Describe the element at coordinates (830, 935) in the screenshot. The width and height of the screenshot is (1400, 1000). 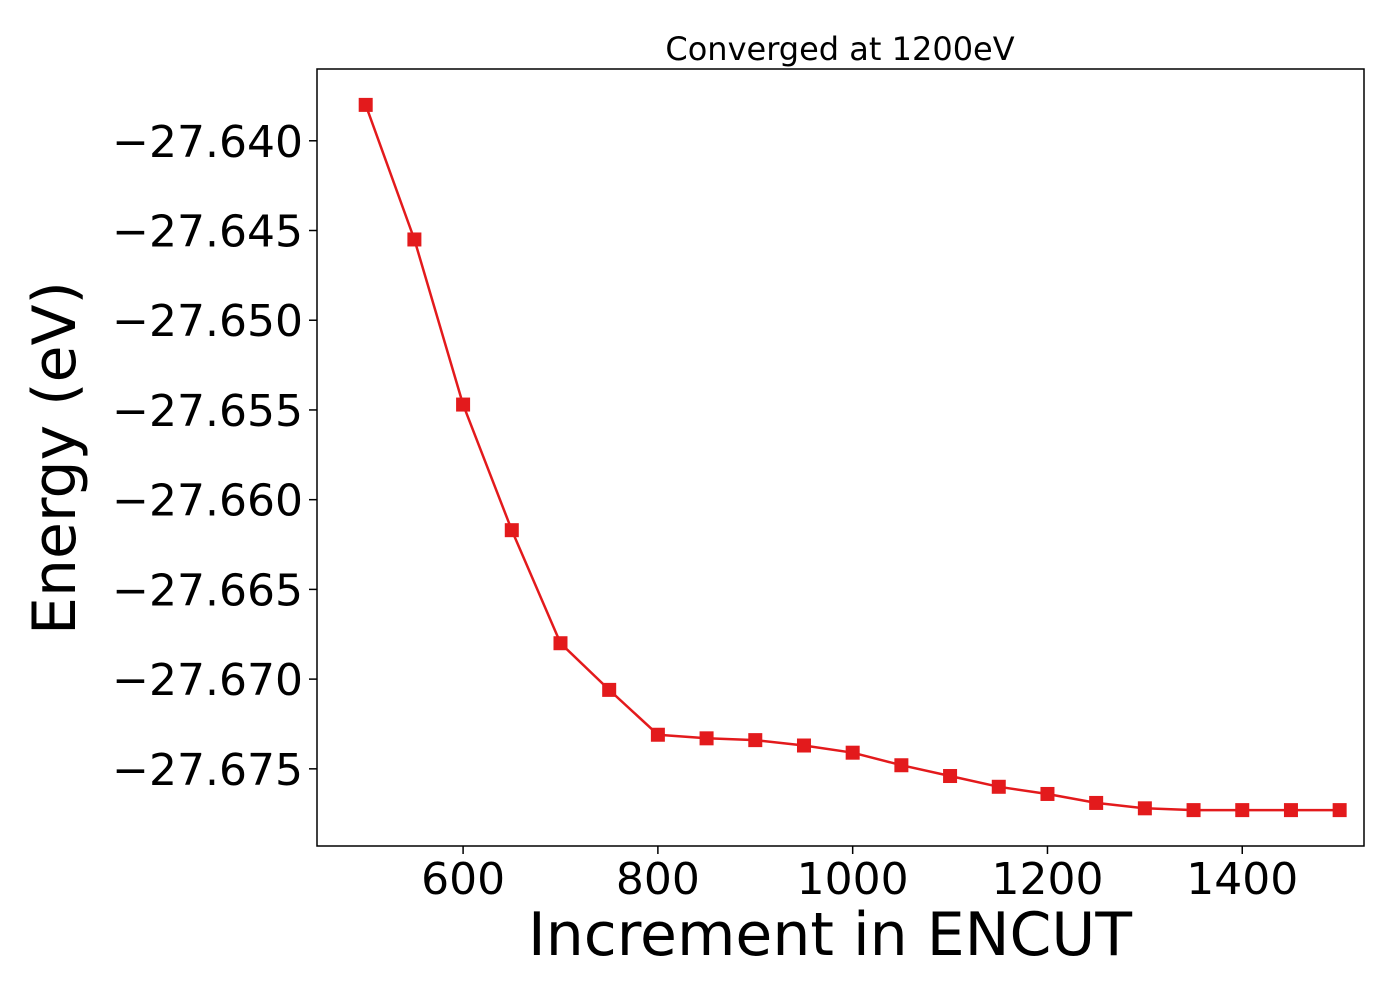
I see `x-axis-label: Increment in ENCUT` at that location.